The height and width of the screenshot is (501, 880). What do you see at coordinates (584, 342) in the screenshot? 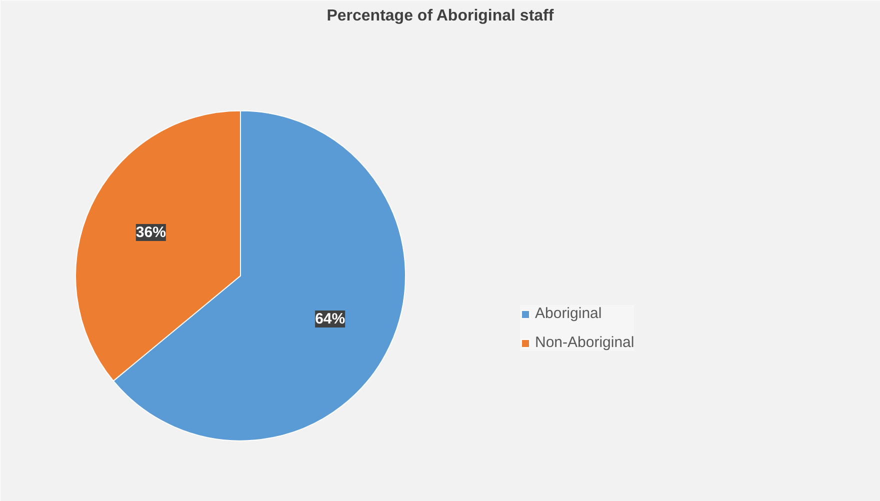
I see `legend-label: Non-Aboriginal` at bounding box center [584, 342].